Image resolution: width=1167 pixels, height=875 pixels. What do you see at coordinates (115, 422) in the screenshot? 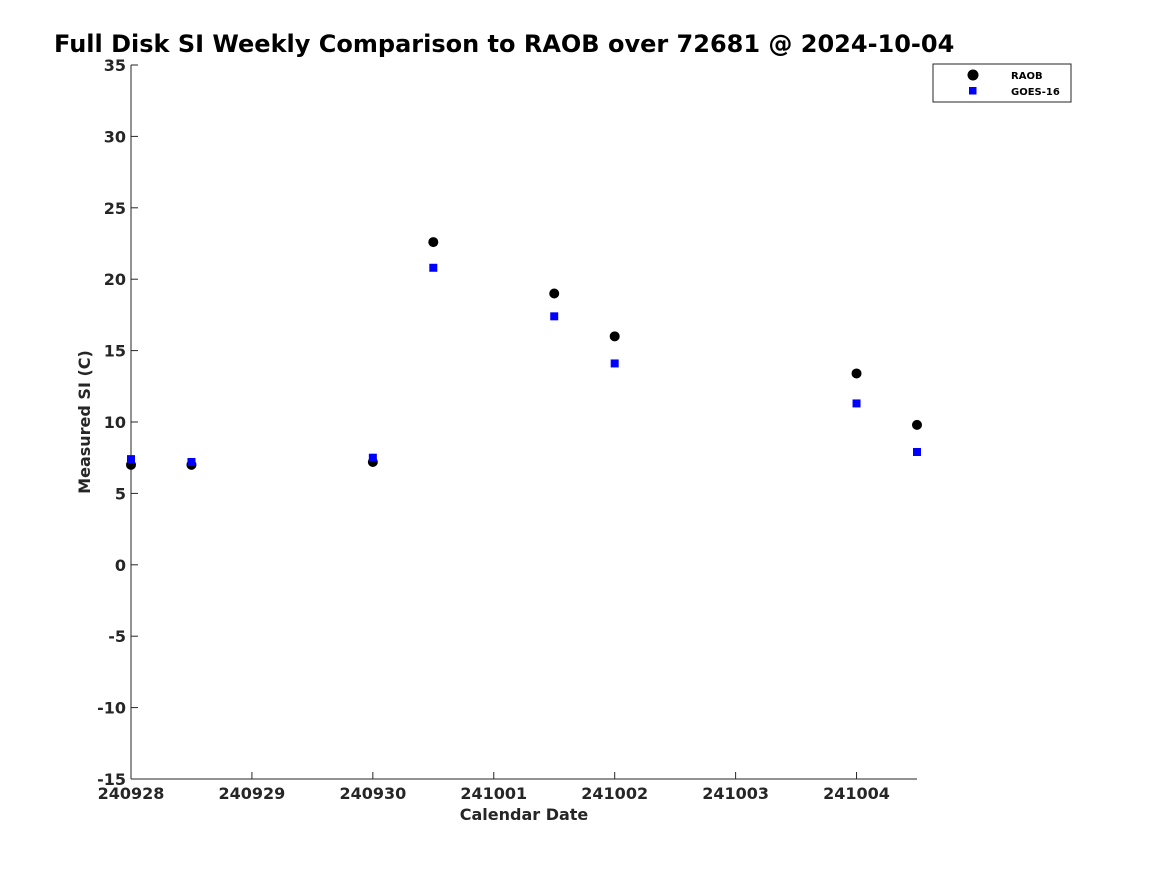
I see `y-tick-label: 10` at bounding box center [115, 422].